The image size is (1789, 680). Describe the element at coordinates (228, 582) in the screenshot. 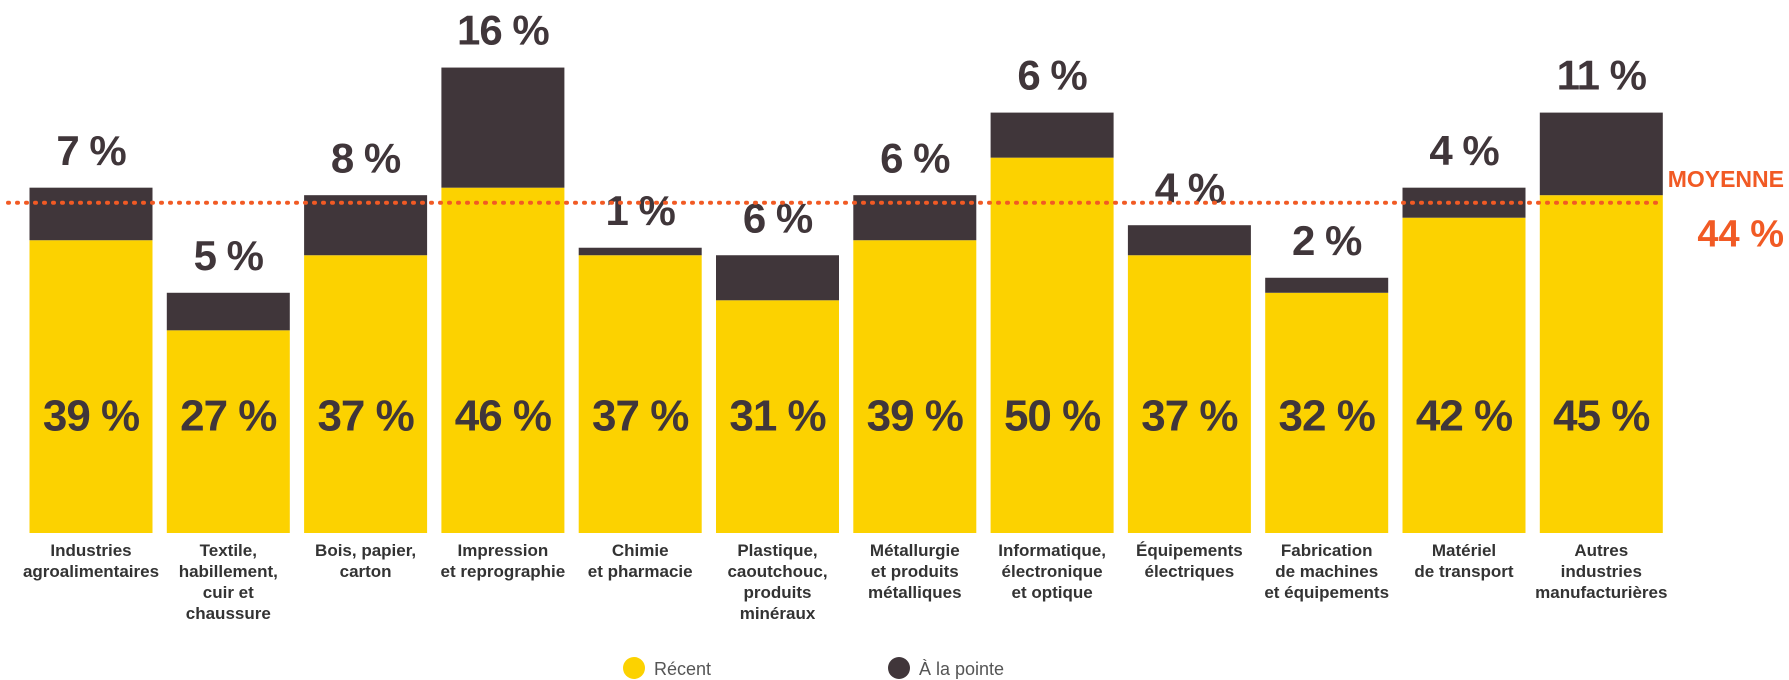

I see `category-label: Textile, habillement, cuir et chaussure` at that location.